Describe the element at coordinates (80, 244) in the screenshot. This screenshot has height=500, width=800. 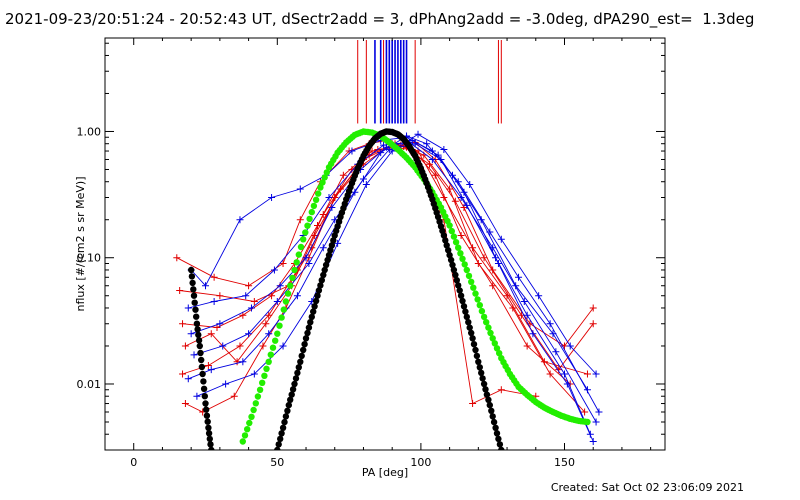
I see `y-axis-label: nflux [#/(cm2 s sr MeV)]` at that location.